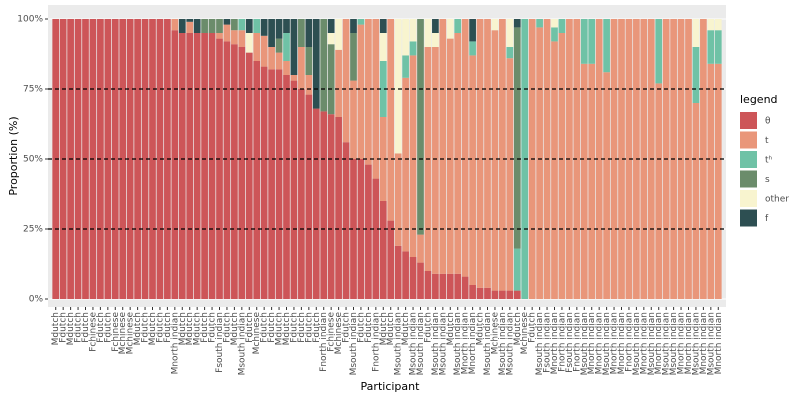 The height and width of the screenshot is (400, 800). I want to click on y-tick-label: 75%, so click(33, 90).